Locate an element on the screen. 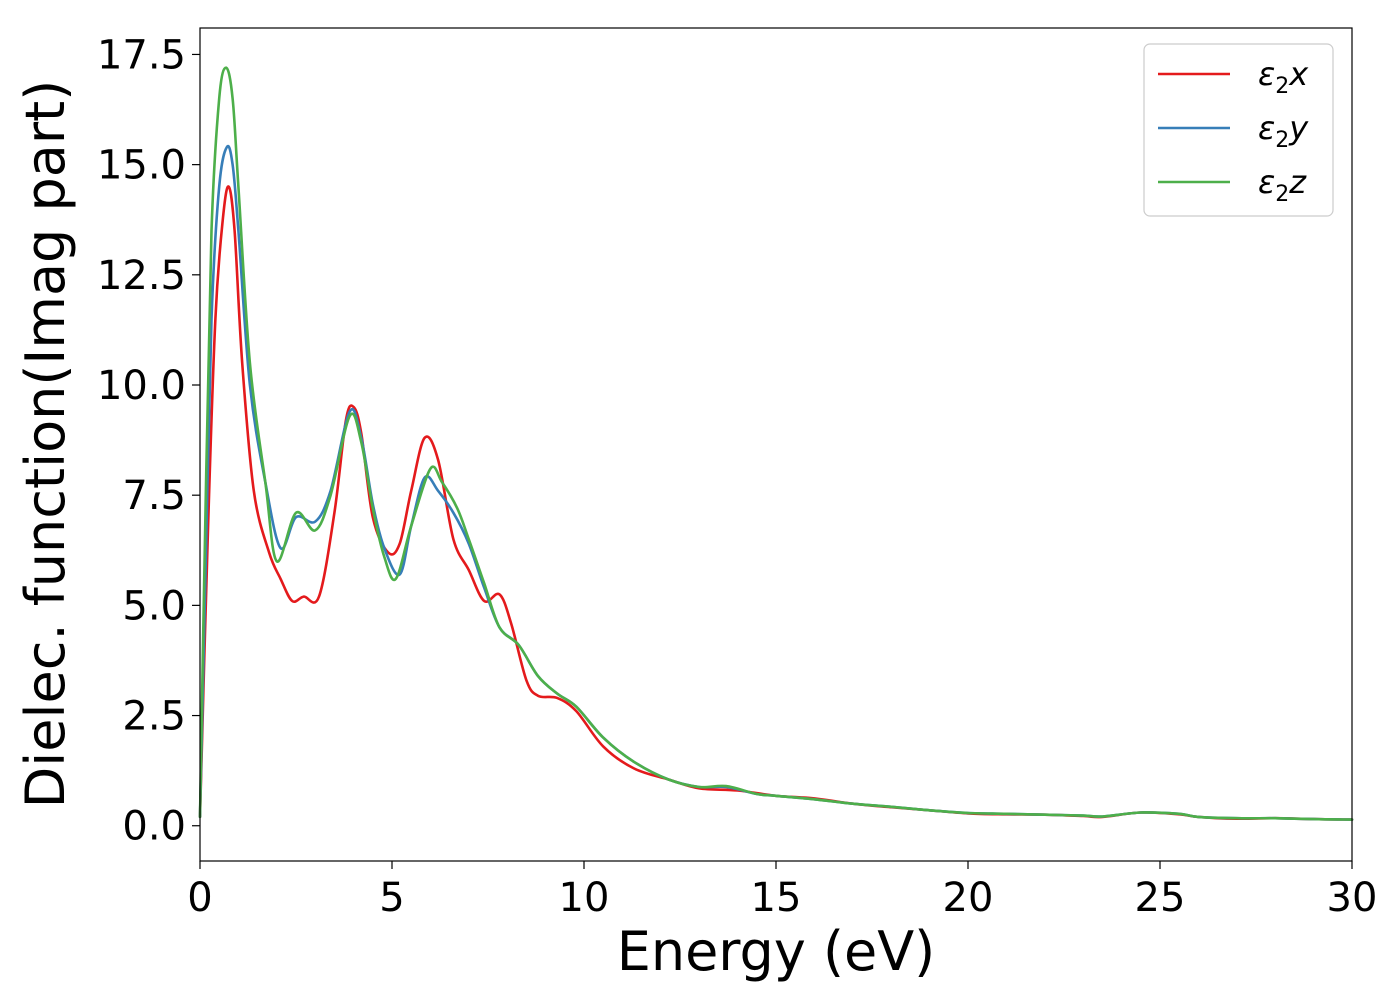 This screenshot has width=1400, height=1000. legend-label-x: ε2x is located at coordinates (1283, 77).